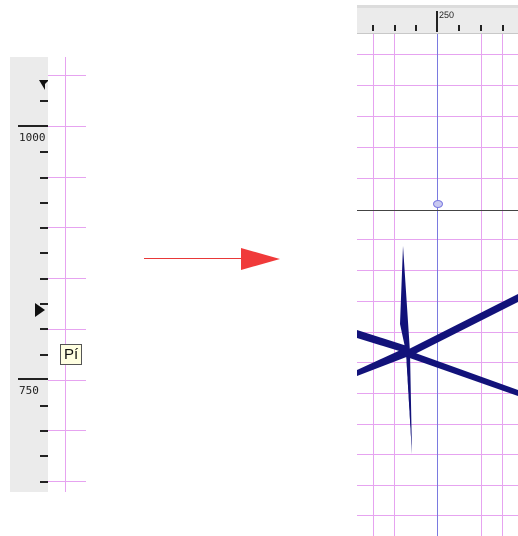  Describe the element at coordinates (32, 137) in the screenshot. I see `ruler-label-1000: 1000` at that location.